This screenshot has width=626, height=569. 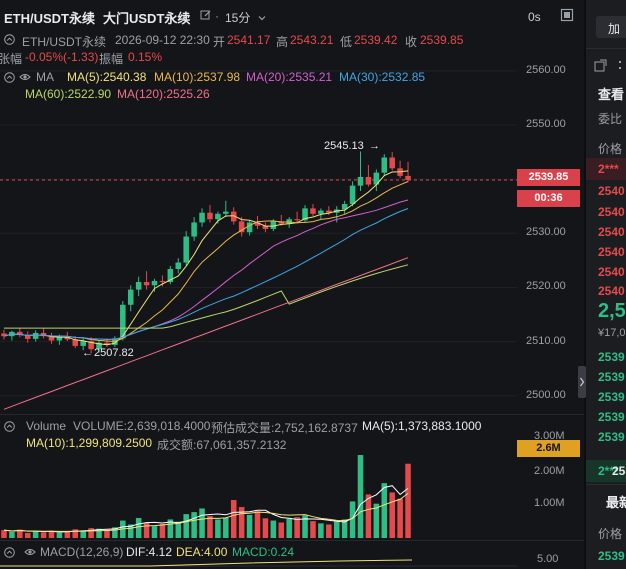 What do you see at coordinates (145, 57) in the screenshot?
I see `amplitude-value: 0.15%` at bounding box center [145, 57].